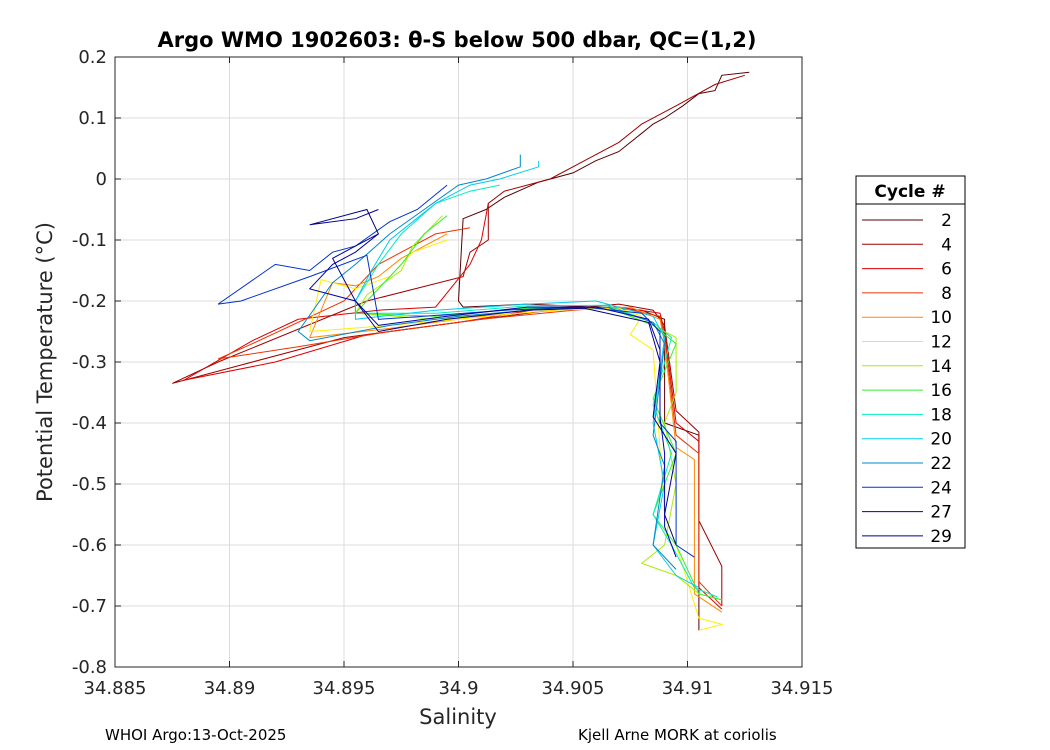 Image resolution: width=1050 pixels, height=750 pixels. What do you see at coordinates (941, 343) in the screenshot?
I see `legend-label: 12` at bounding box center [941, 343].